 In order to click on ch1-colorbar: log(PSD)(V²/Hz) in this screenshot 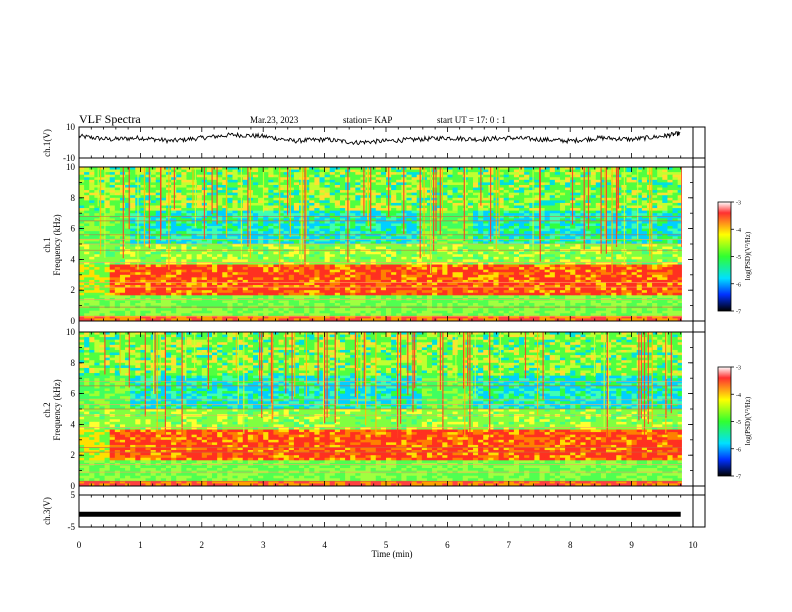, I will do `click(734, 256)`.